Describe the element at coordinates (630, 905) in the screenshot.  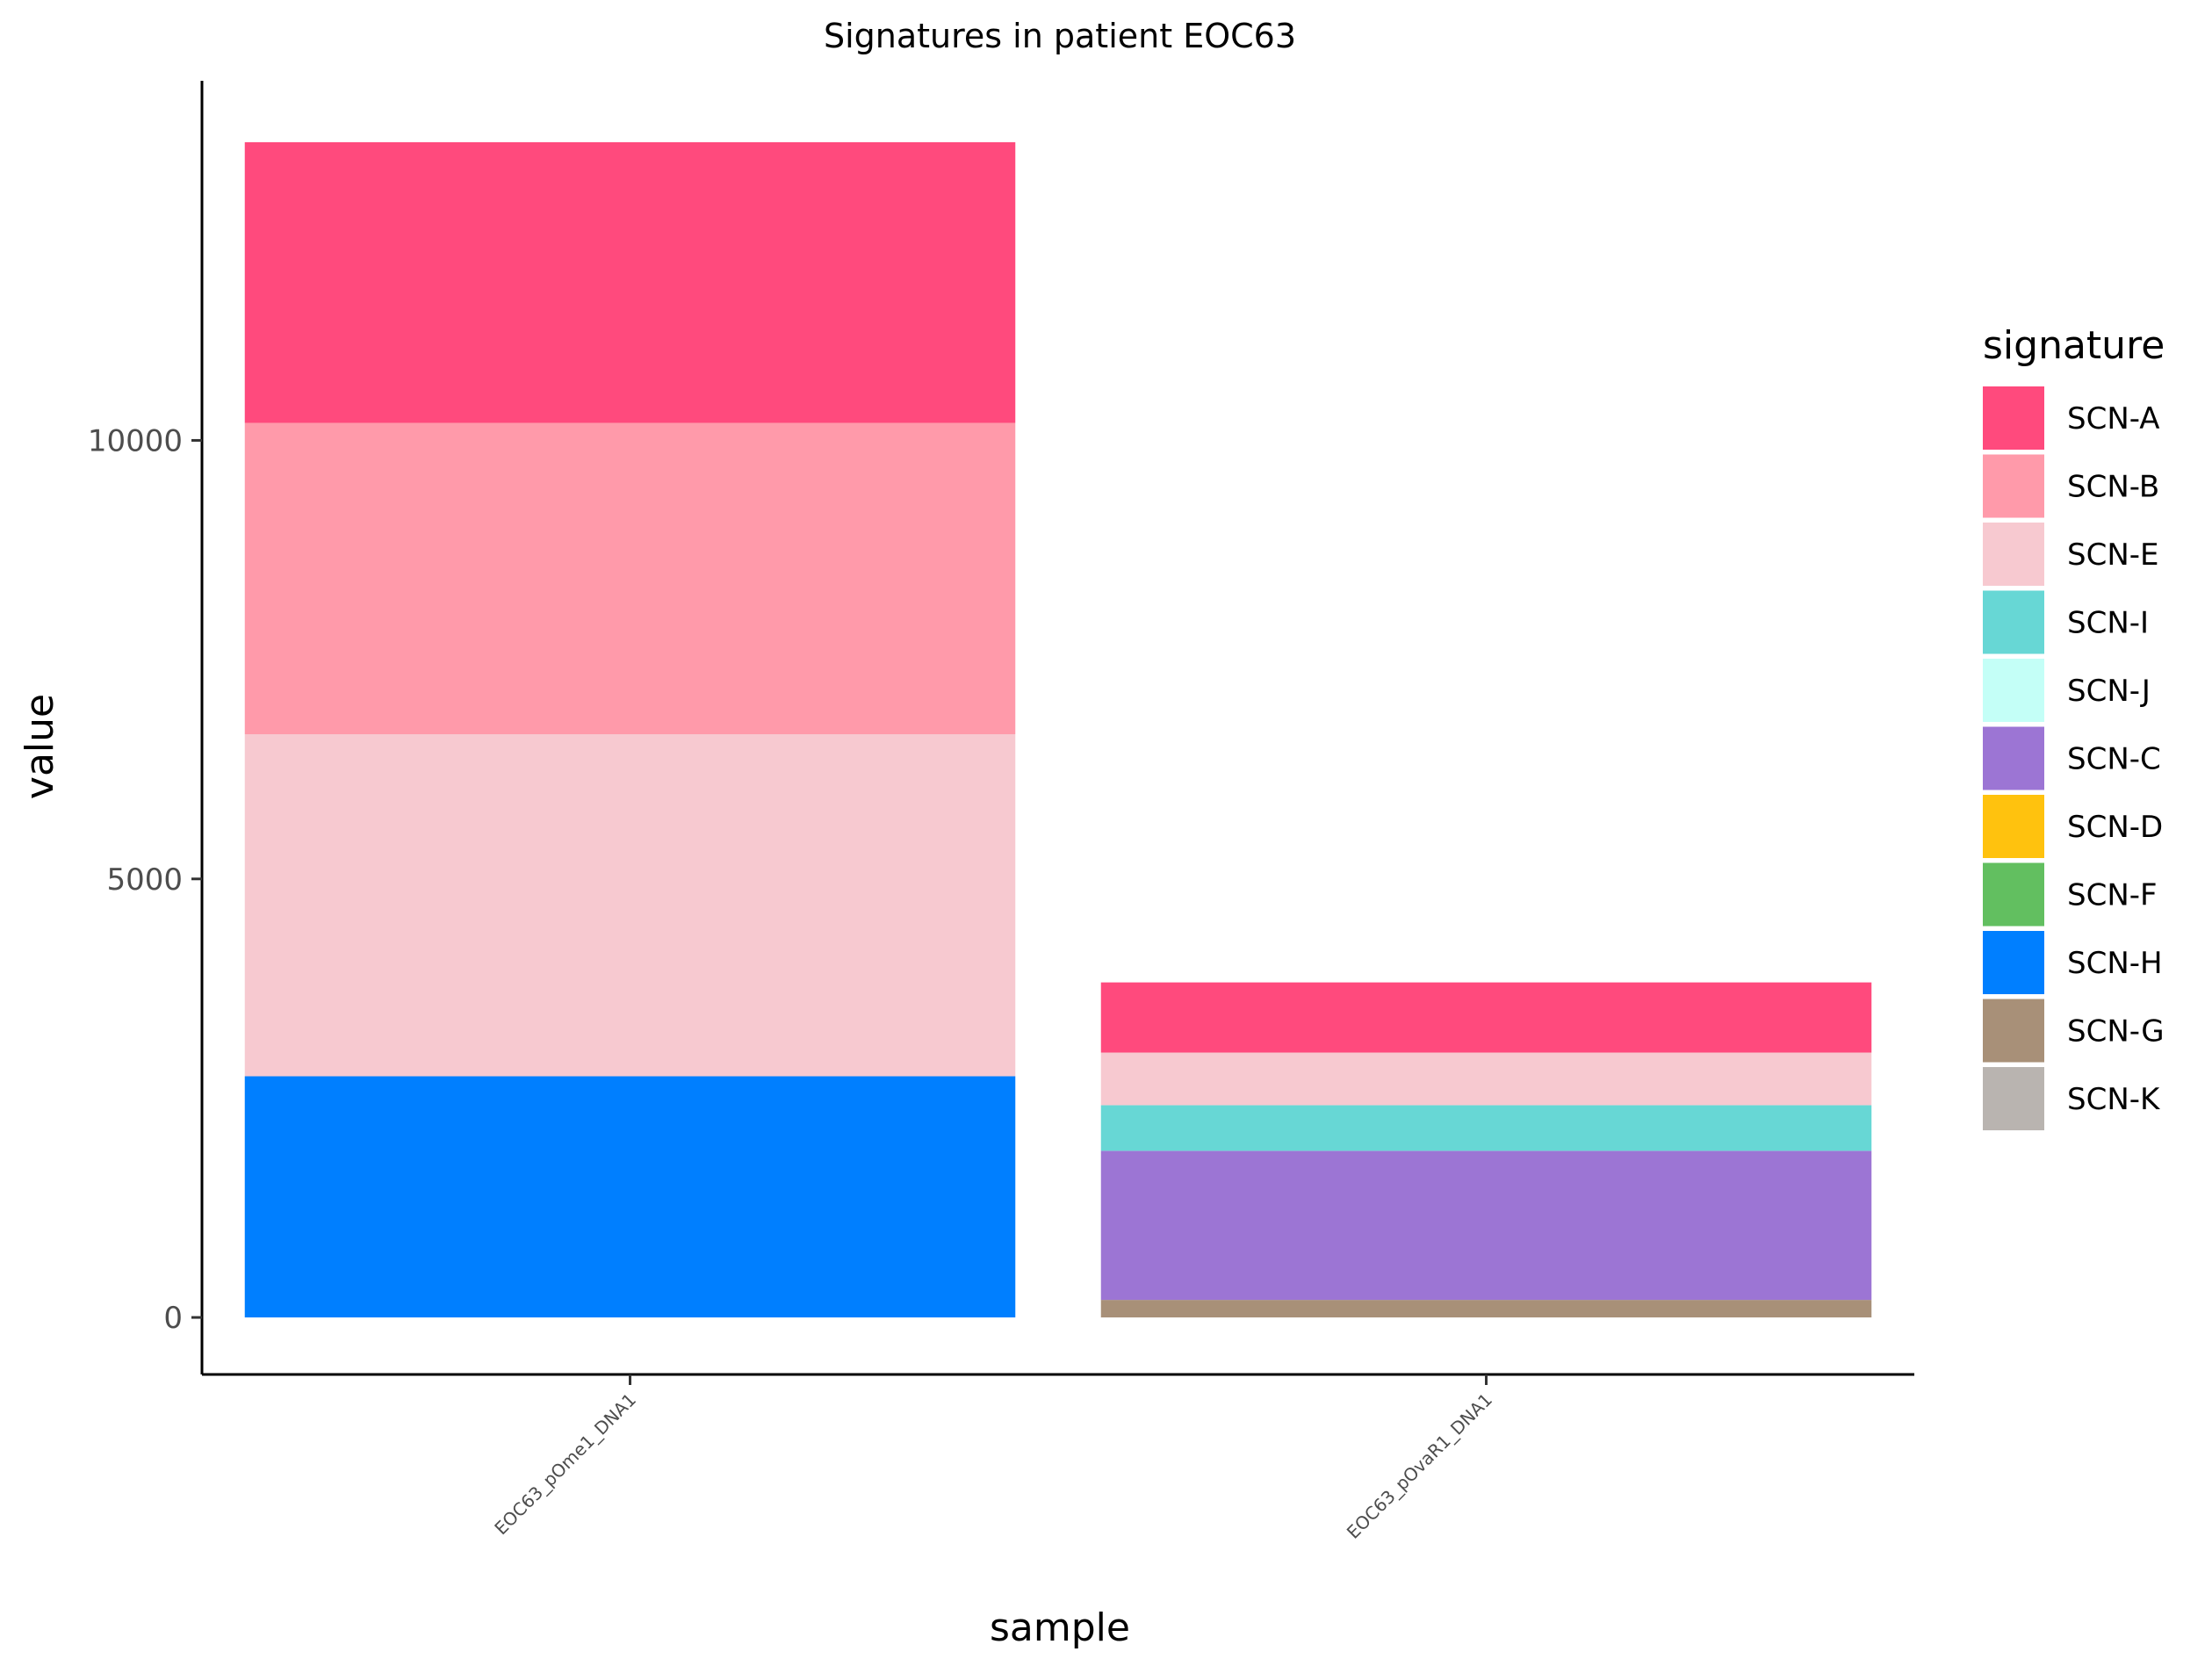
I see `bar-segment-scn-e-eoc63-pome1-dna1` at that location.